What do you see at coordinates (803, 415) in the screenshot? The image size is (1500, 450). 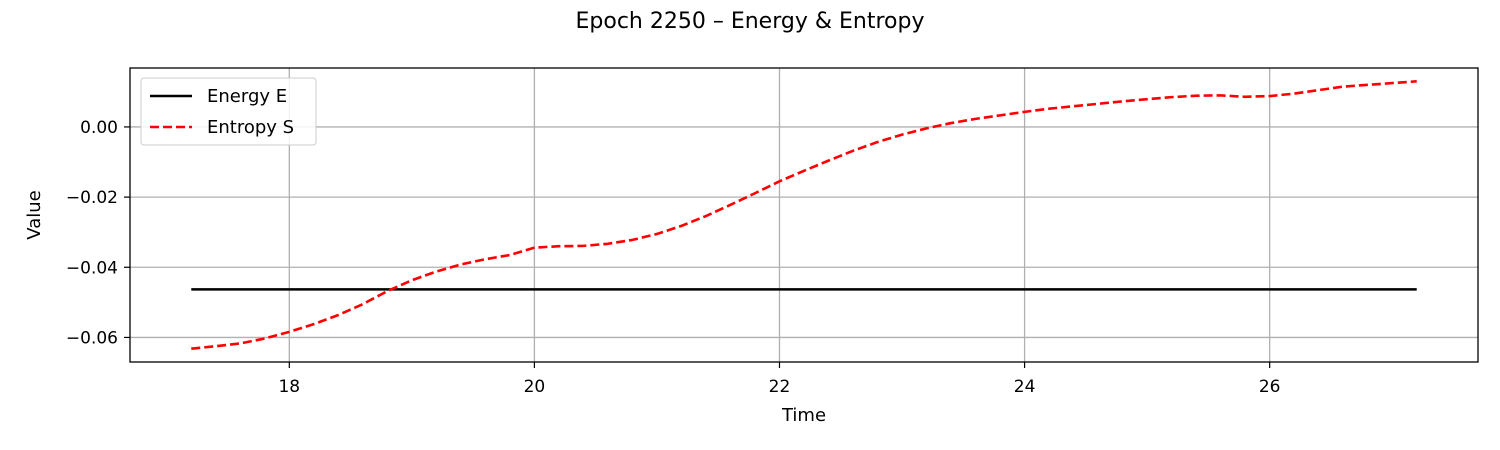 I see `x-axis-label: Time` at bounding box center [803, 415].